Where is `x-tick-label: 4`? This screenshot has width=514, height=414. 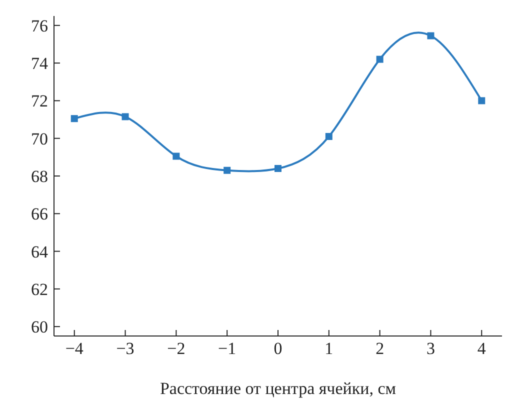
x-tick-label: 4 is located at coordinates (481, 348).